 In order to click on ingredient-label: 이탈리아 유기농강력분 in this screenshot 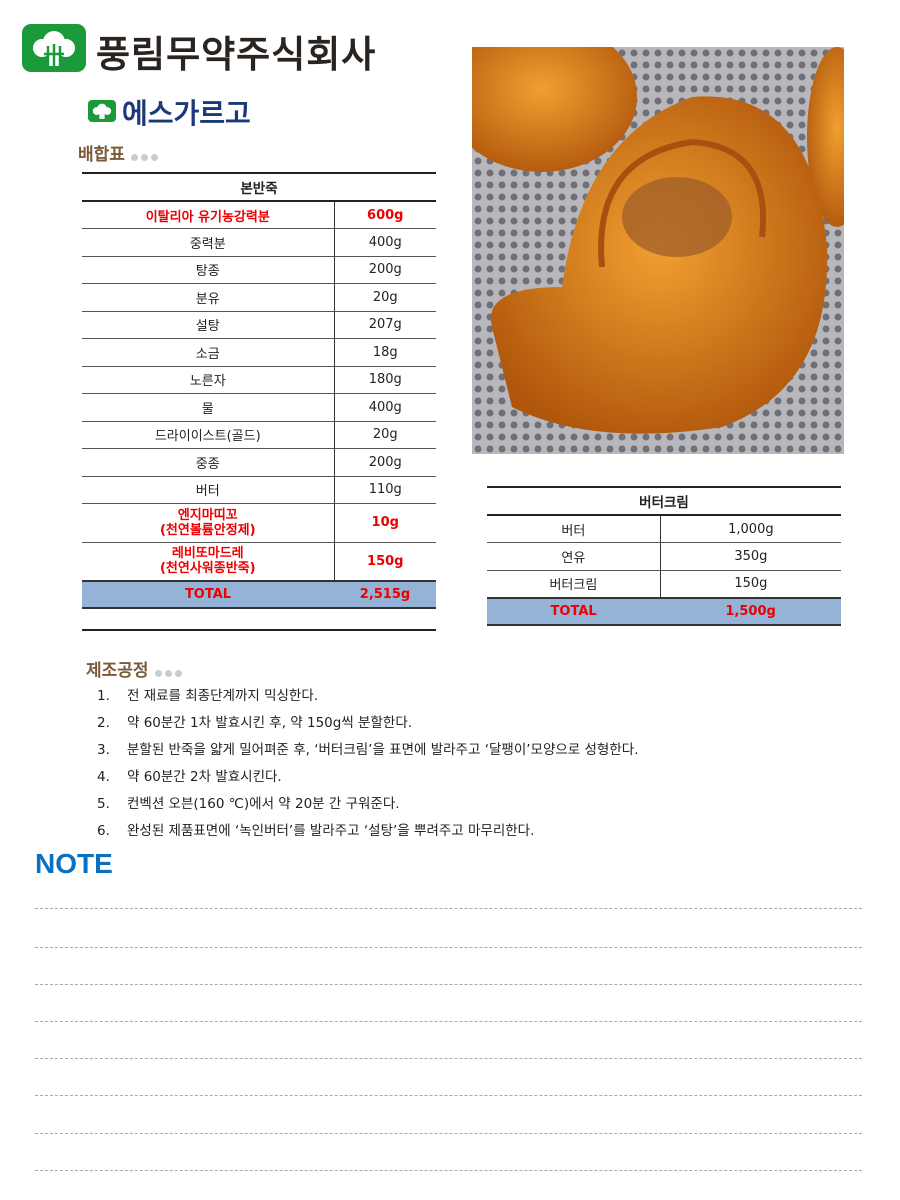, I will do `click(207, 217)`.